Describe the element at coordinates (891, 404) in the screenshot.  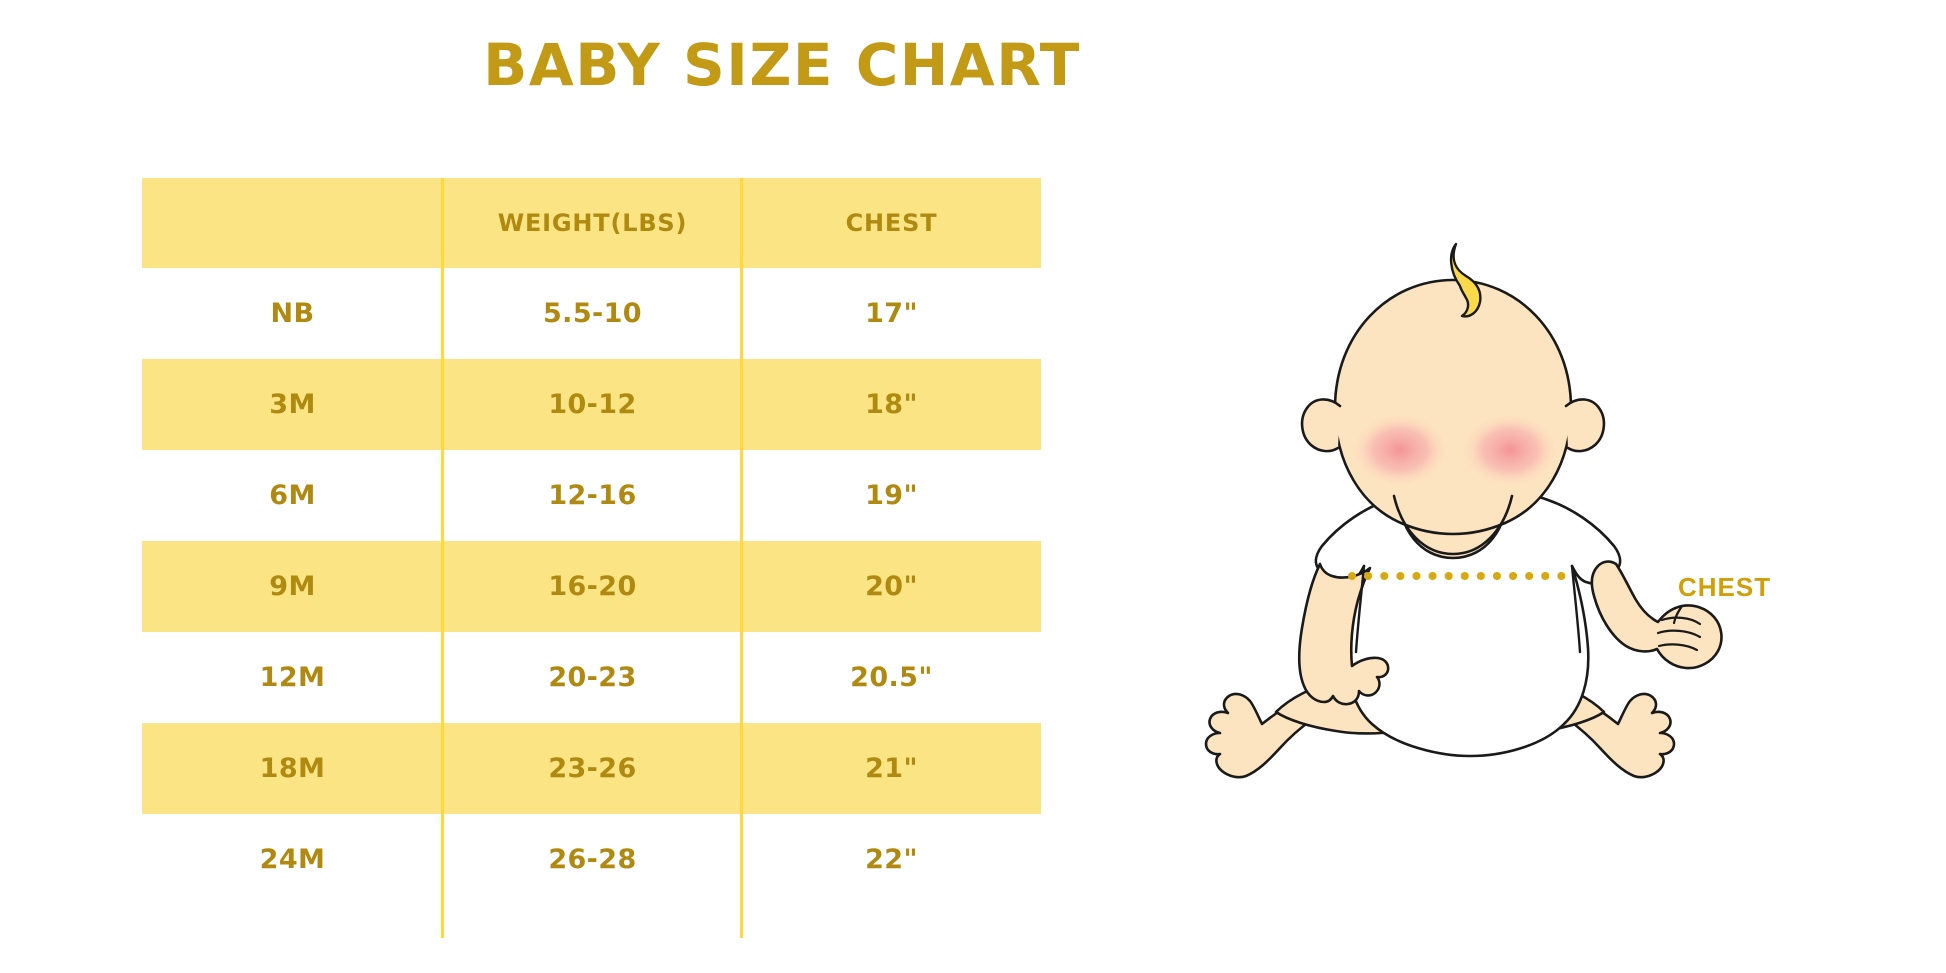
I see `cell-chest: 18"` at that location.